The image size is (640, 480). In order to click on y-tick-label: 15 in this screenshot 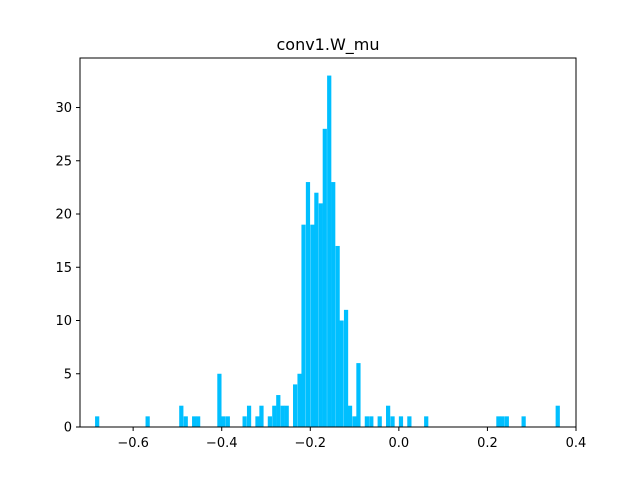, I will do `click(63, 268)`.